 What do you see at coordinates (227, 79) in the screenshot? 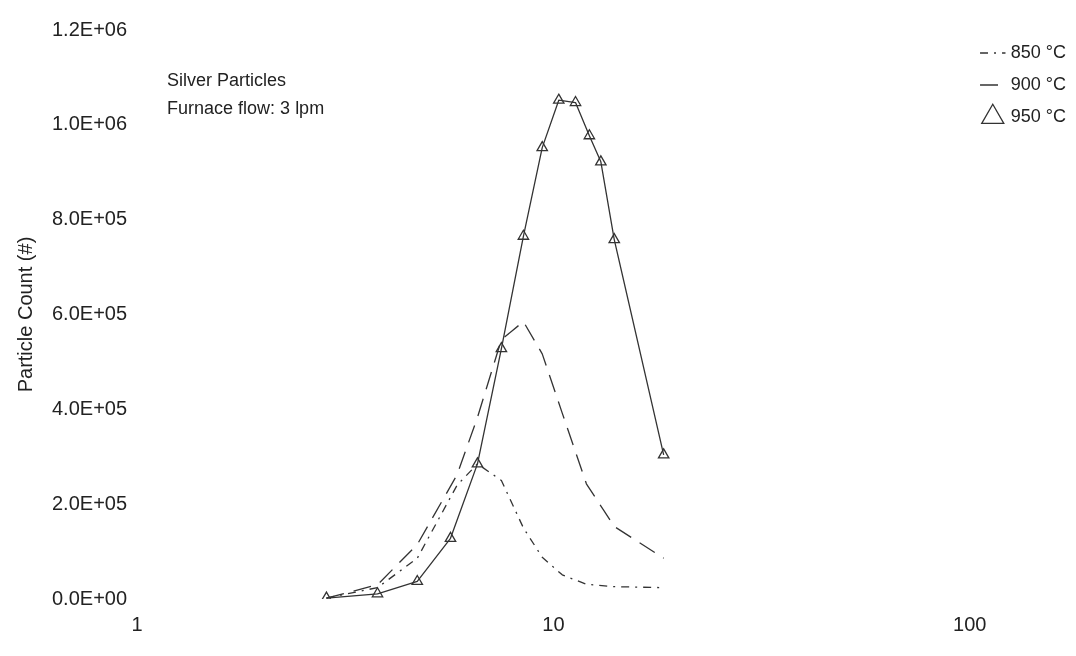
I see `annotation: Silver Particles` at bounding box center [227, 79].